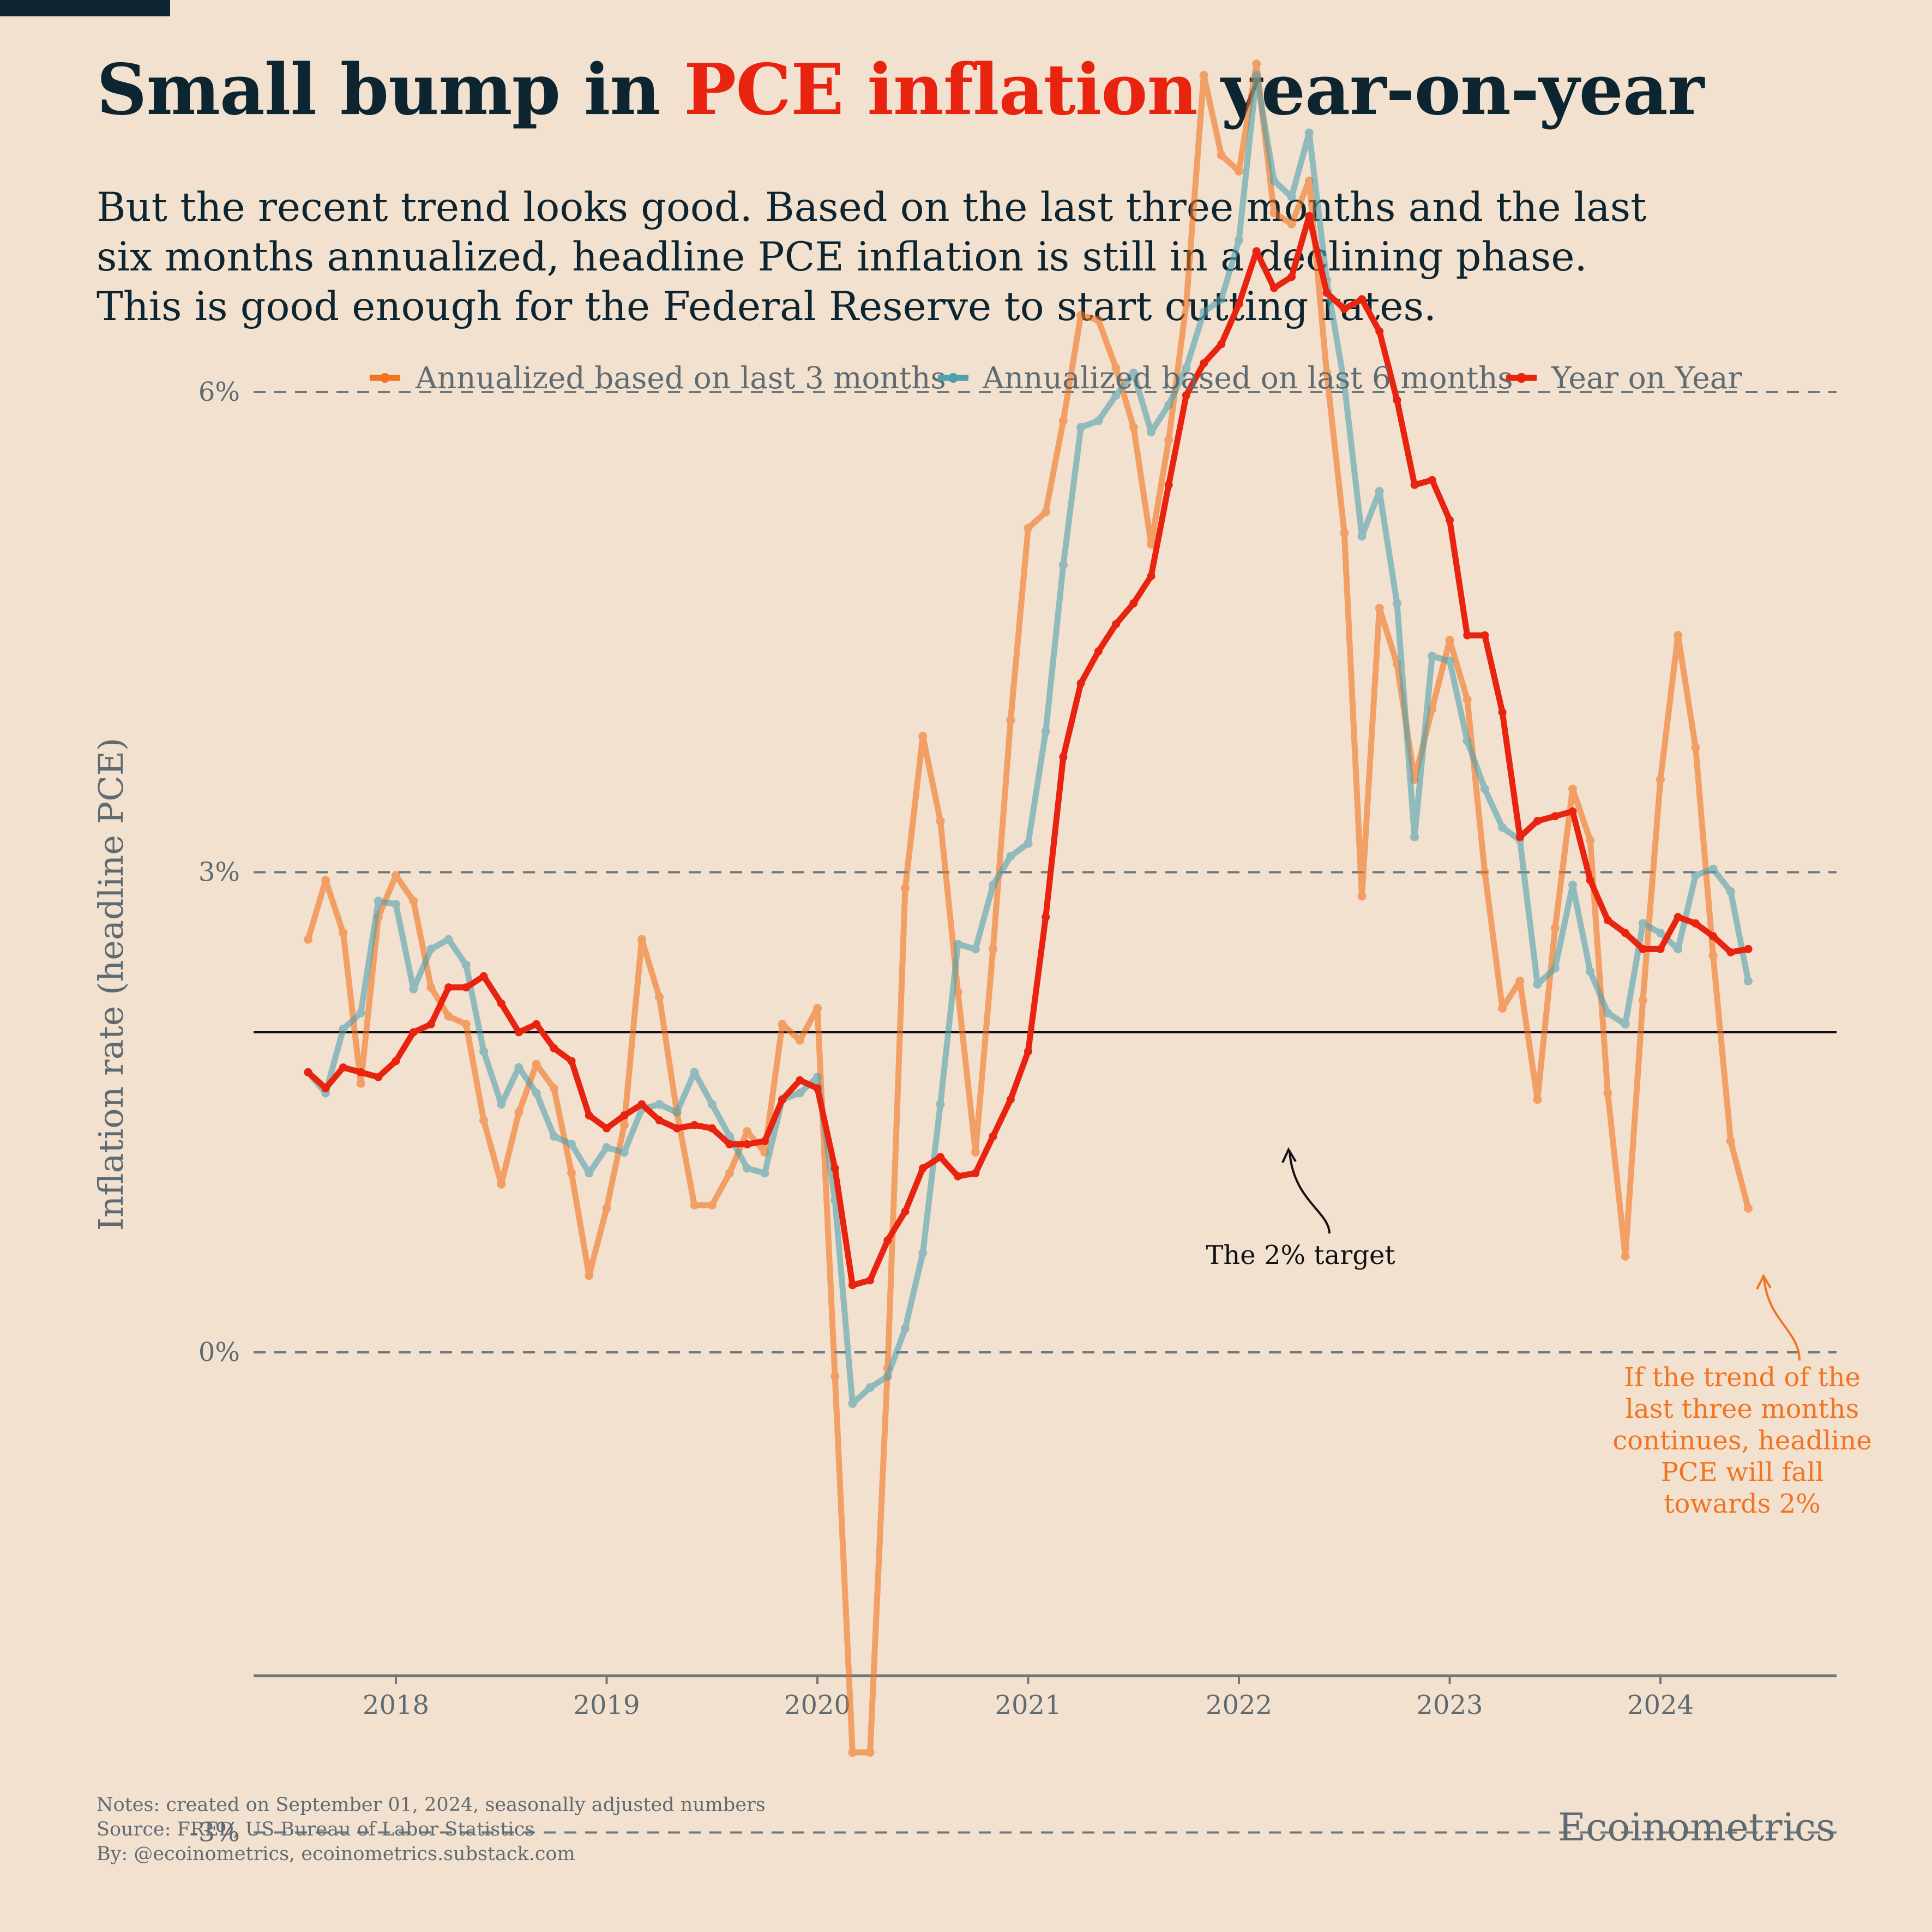  What do you see at coordinates (396, 1705) in the screenshot?
I see `x-tick-label: 2018` at bounding box center [396, 1705].